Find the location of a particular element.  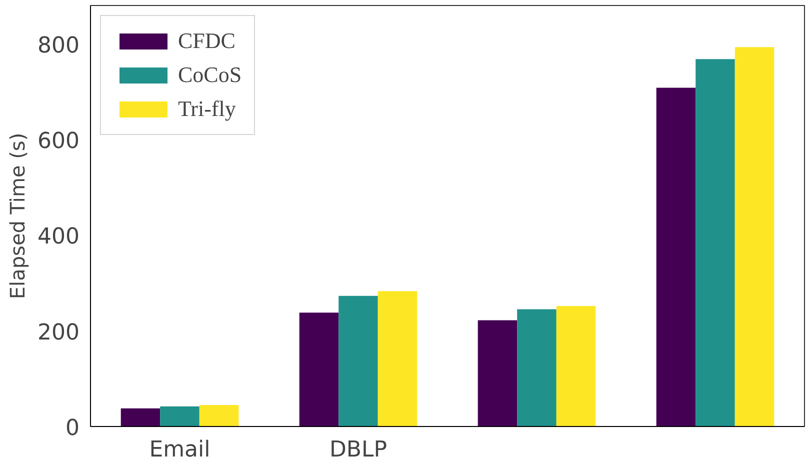

legend-label: CoCoS is located at coordinates (210, 75).